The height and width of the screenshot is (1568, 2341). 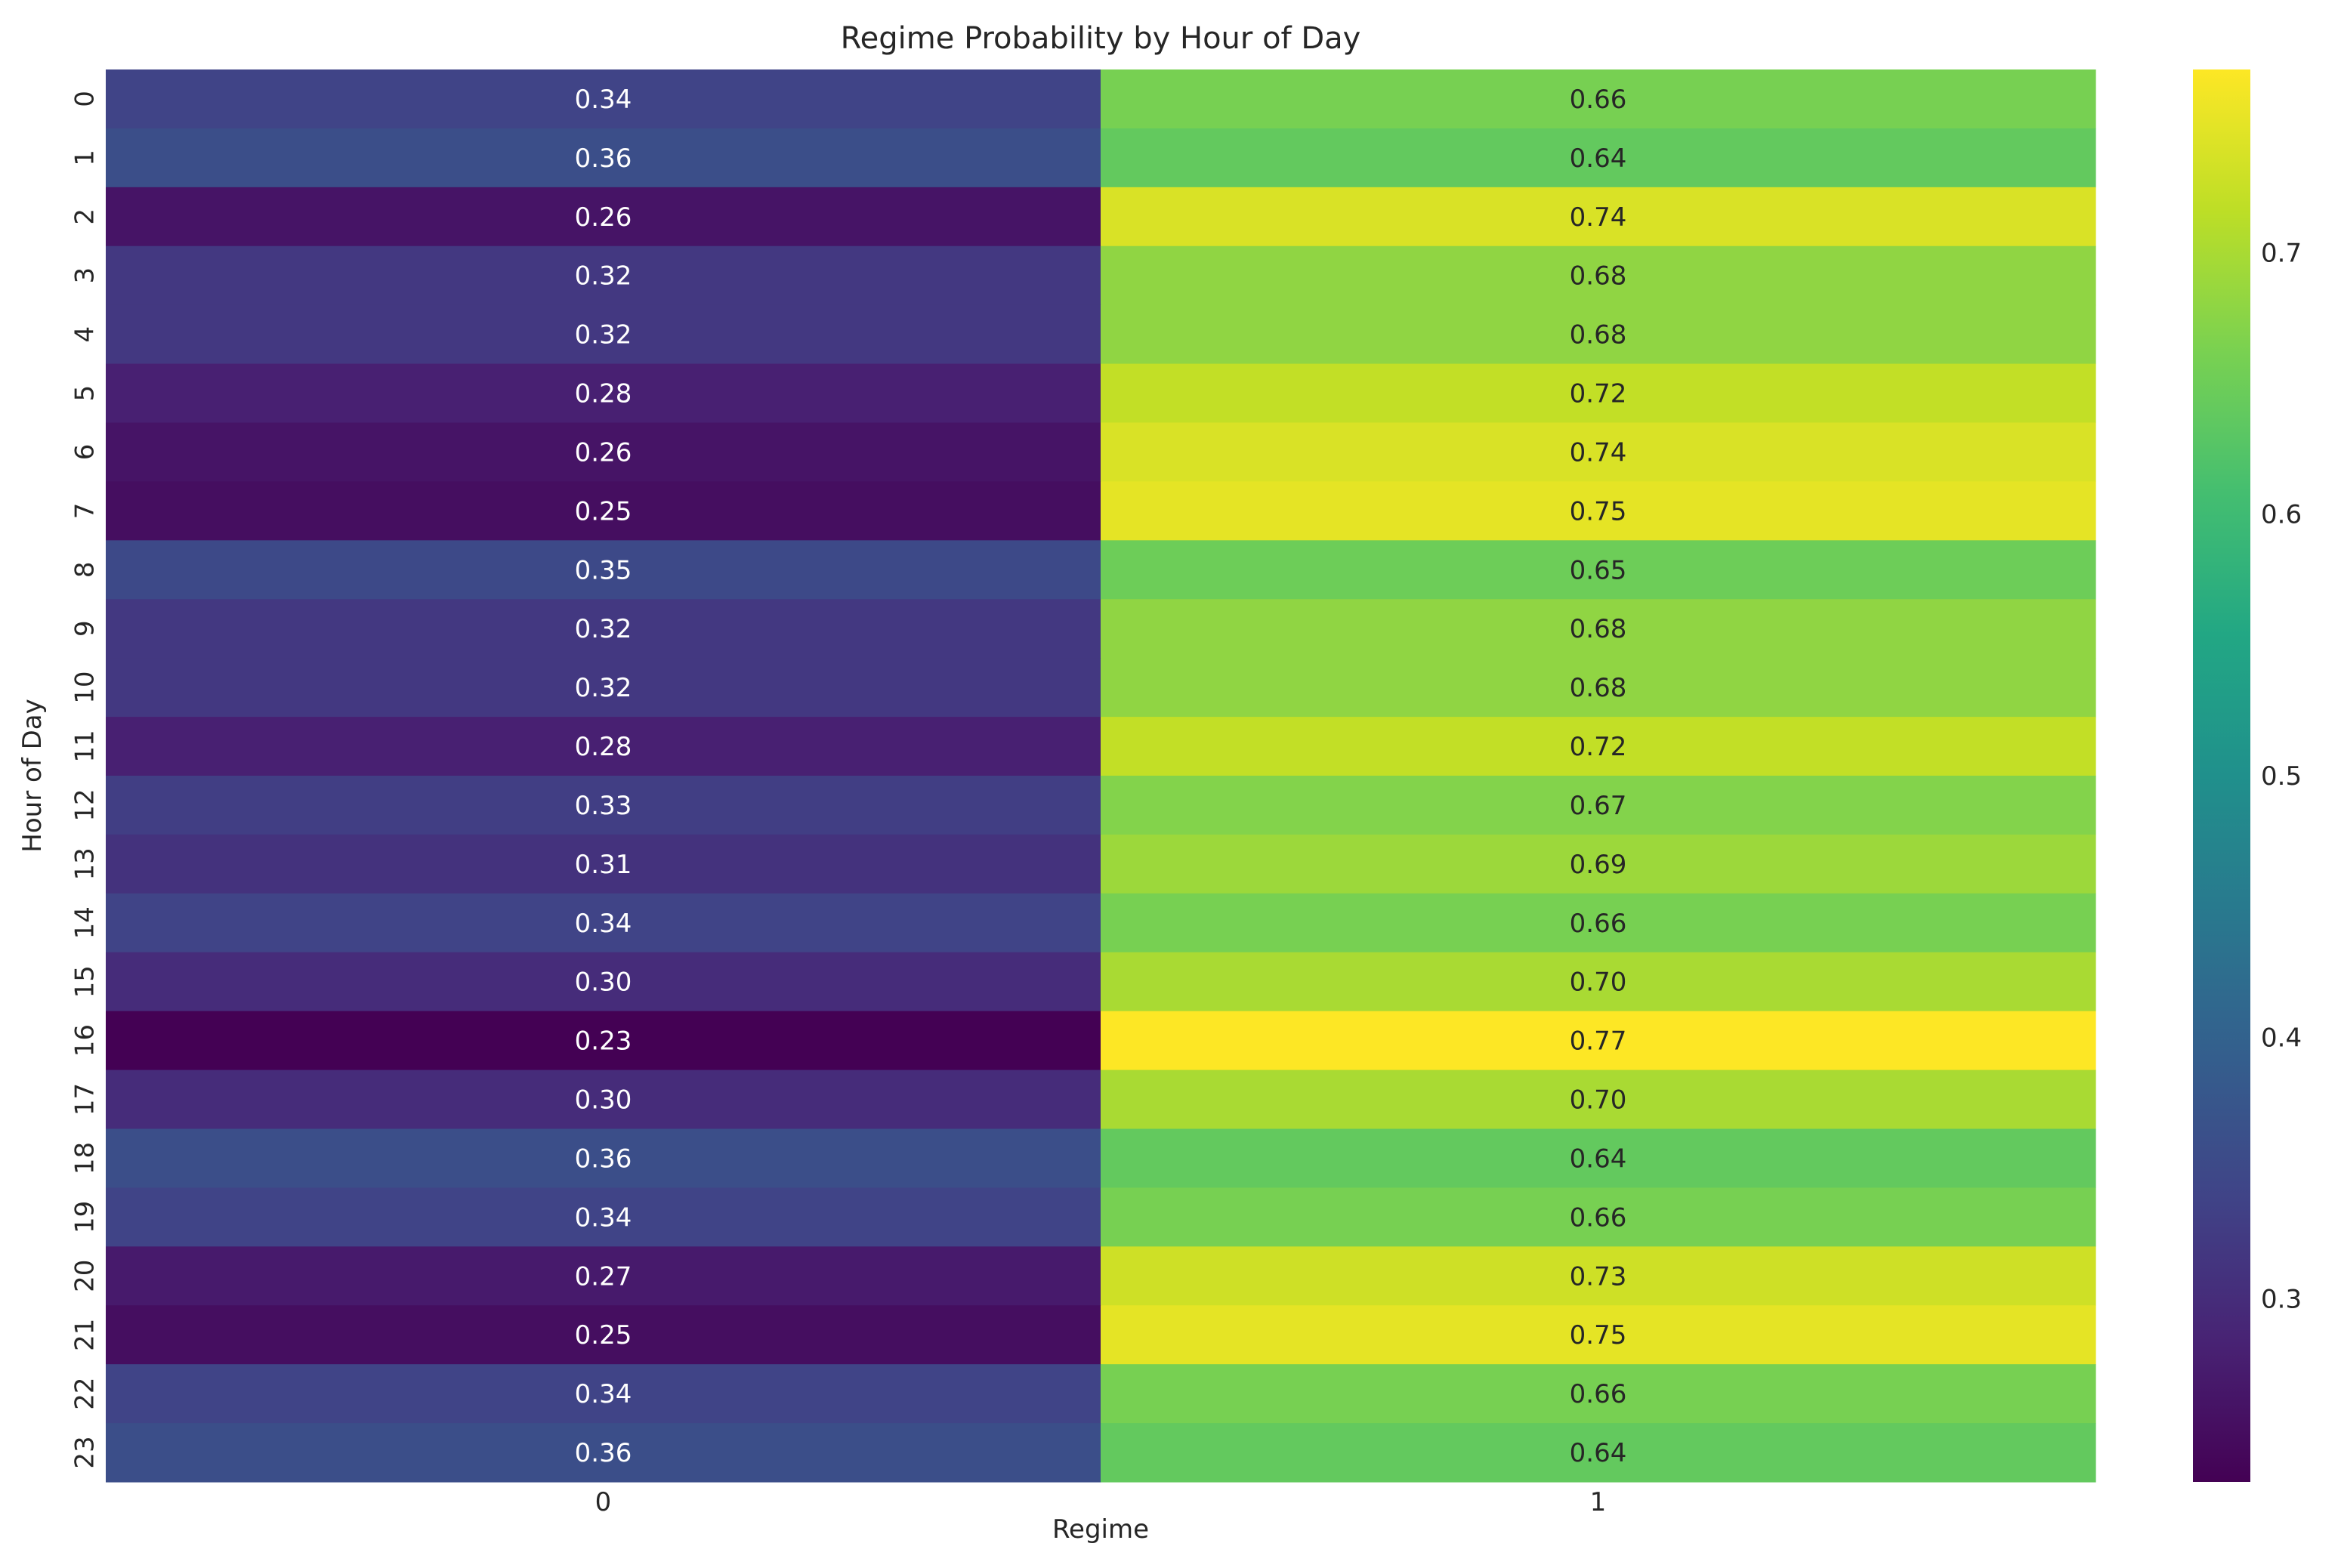 What do you see at coordinates (1100, 1529) in the screenshot?
I see `x-axis-label: Regime` at bounding box center [1100, 1529].